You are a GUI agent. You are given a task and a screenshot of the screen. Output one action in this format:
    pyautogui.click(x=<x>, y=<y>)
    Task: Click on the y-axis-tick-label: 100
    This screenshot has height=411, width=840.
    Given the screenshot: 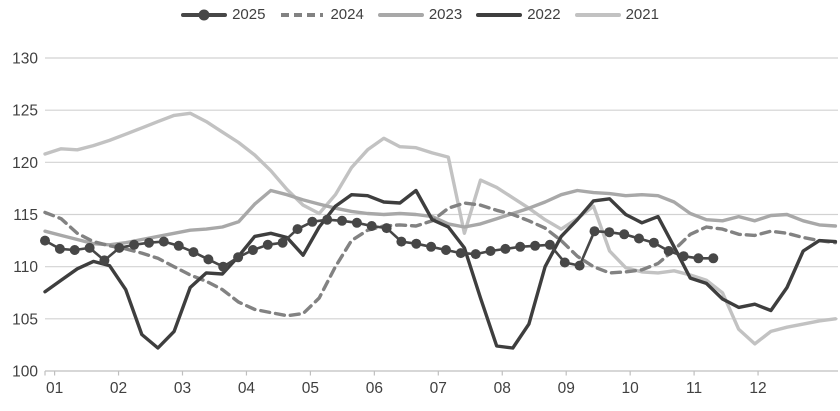 What is the action you would take?
    pyautogui.click(x=25, y=372)
    